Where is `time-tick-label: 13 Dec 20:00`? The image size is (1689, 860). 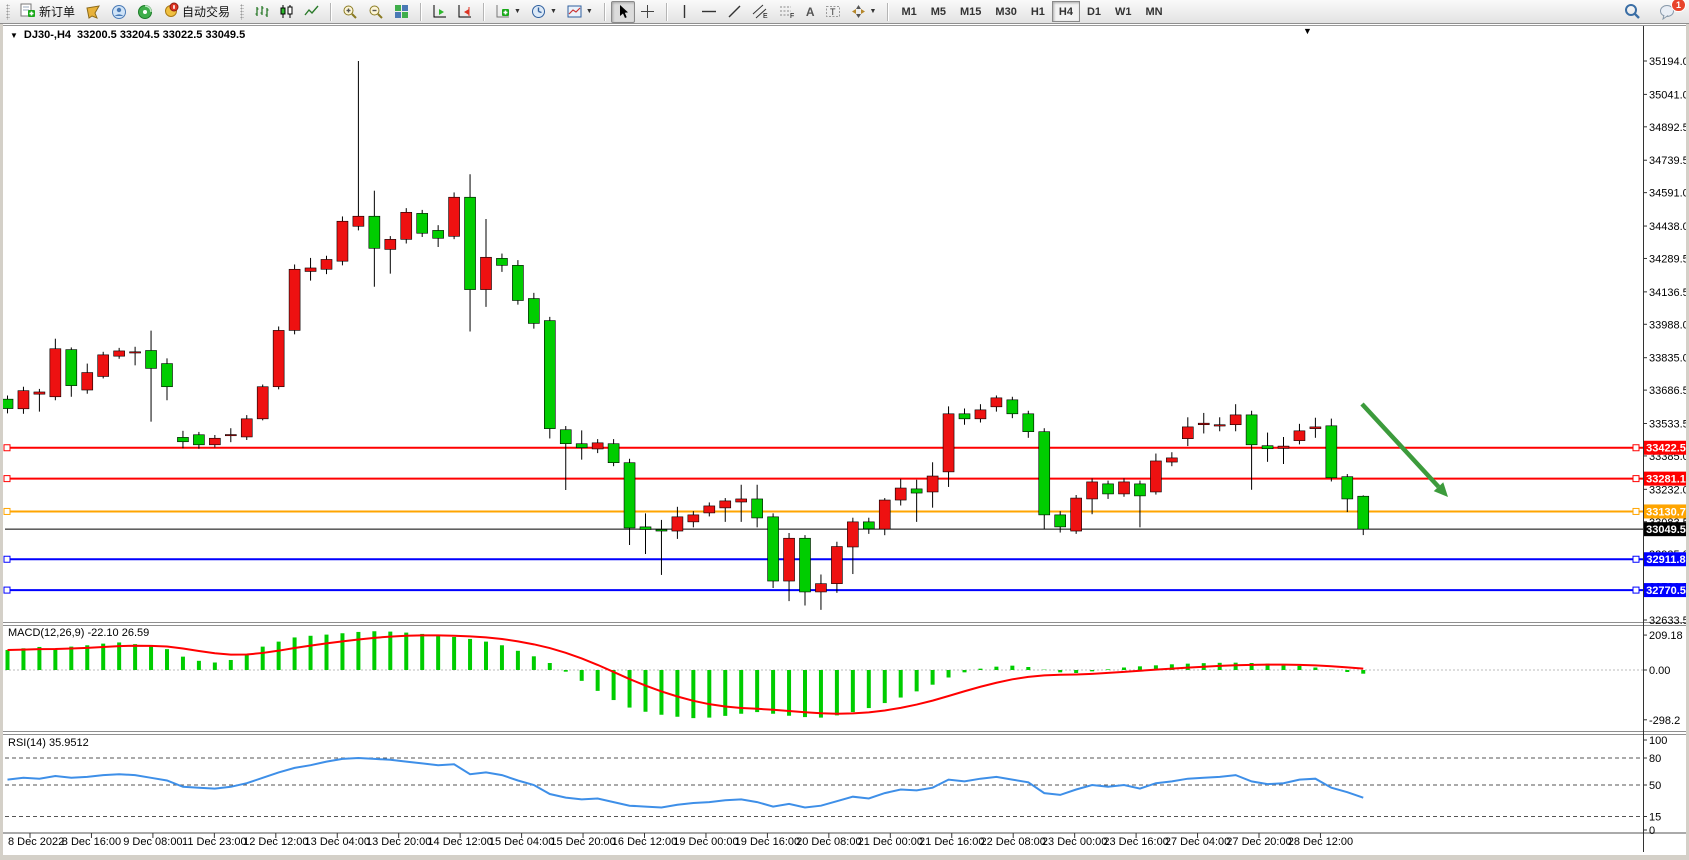
time-tick-label: 13 Dec 20:00 is located at coordinates (398, 842).